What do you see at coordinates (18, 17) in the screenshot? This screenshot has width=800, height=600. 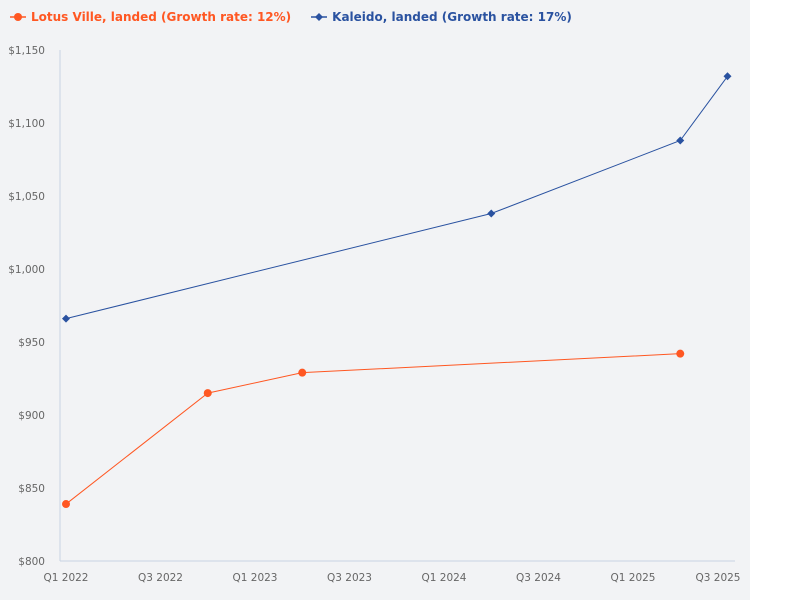 I see `legend-circle-marker-icon` at bounding box center [18, 17].